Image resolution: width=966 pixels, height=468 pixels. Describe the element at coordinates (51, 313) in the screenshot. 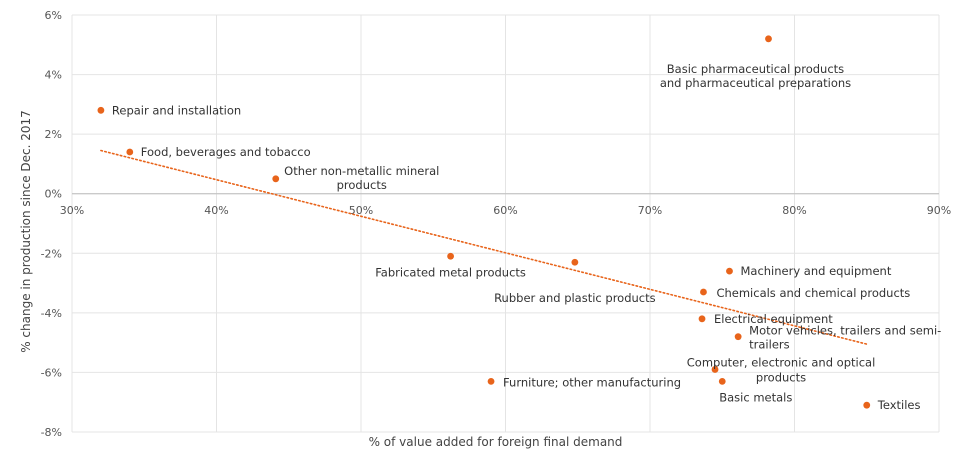

I see `y-tick-label: -4%` at that location.